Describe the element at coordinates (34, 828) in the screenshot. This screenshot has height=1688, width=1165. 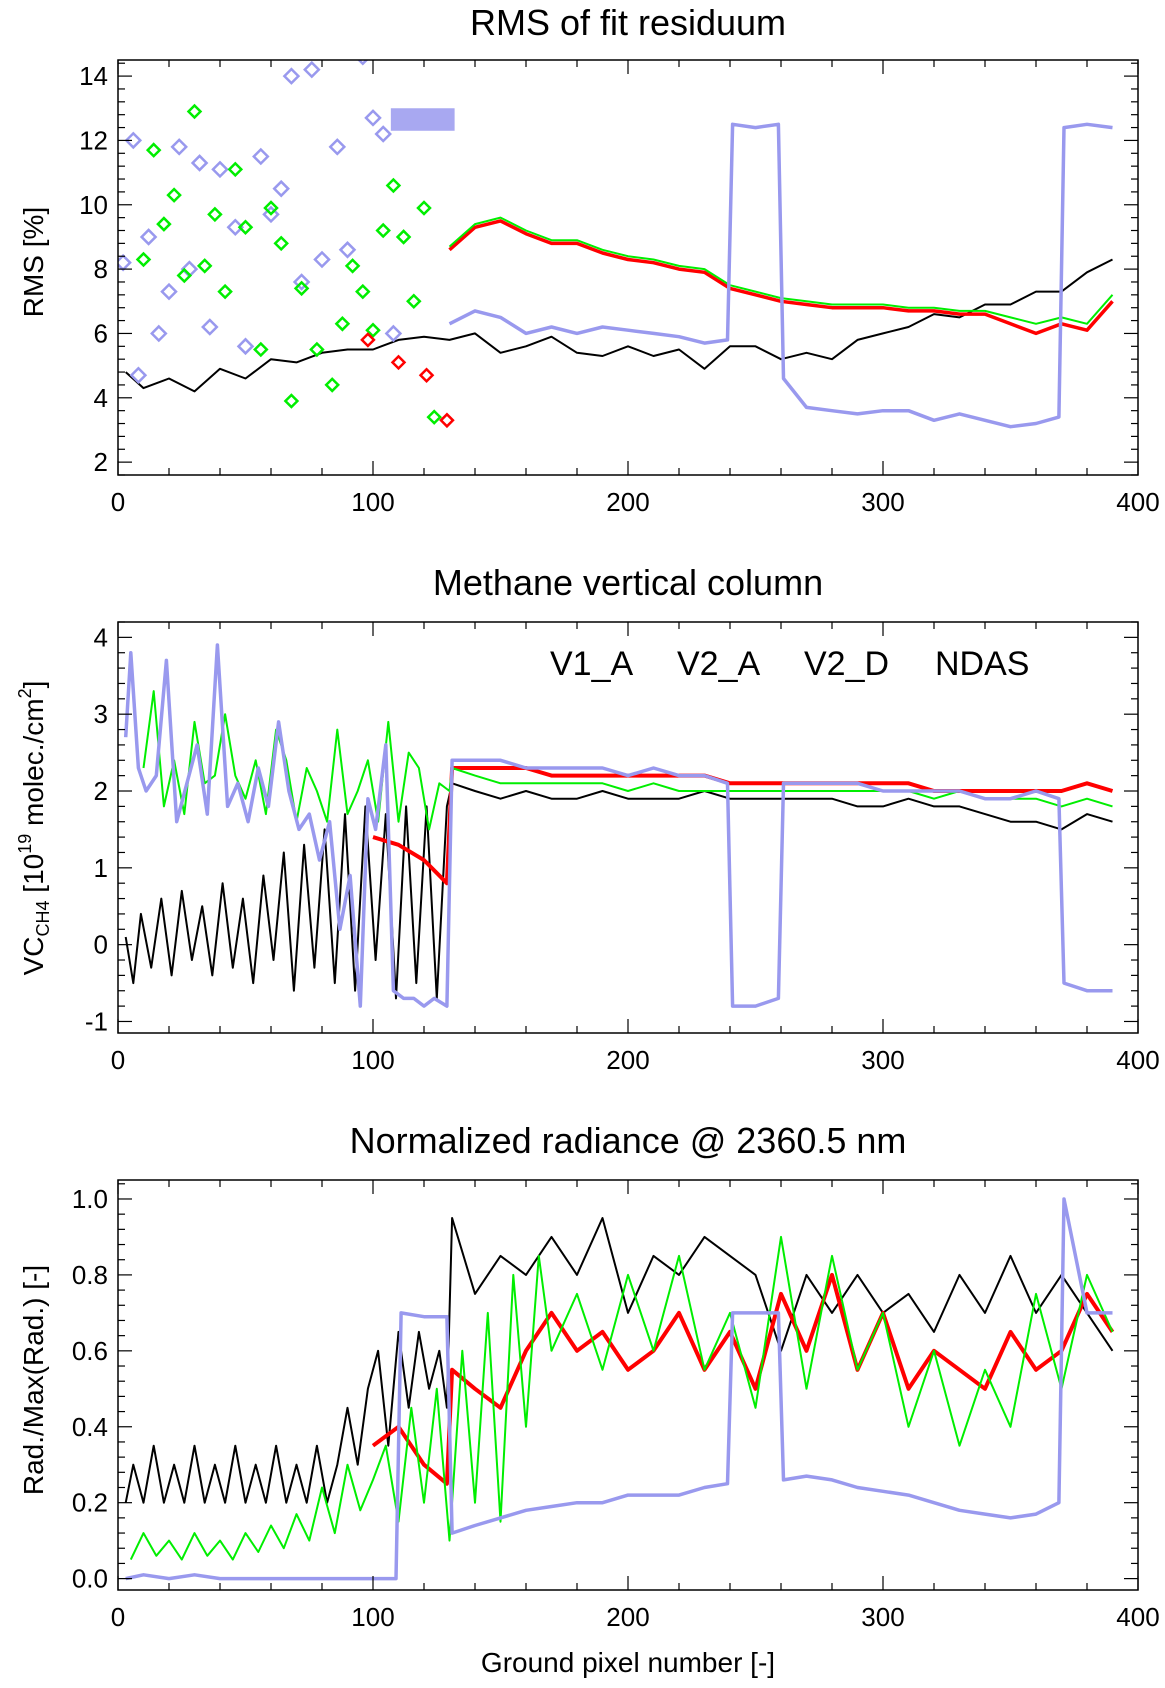
I see `methane-y-axis-label: VCCH4 [1019 molec./cm2]` at that location.